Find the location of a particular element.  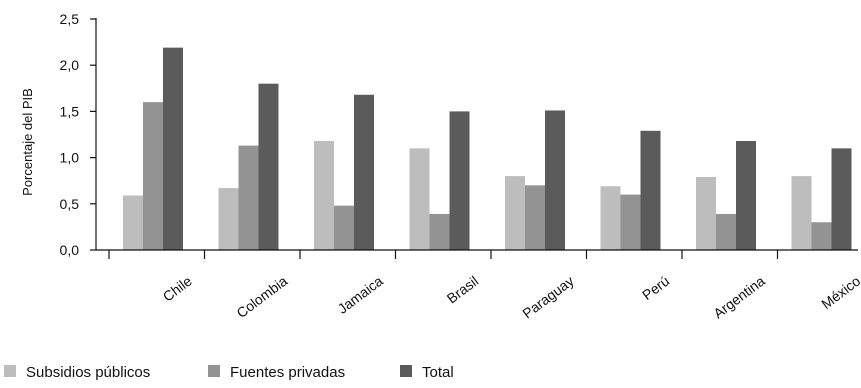

y-axis-label: Porcentaje del PIB is located at coordinates (27, 142).